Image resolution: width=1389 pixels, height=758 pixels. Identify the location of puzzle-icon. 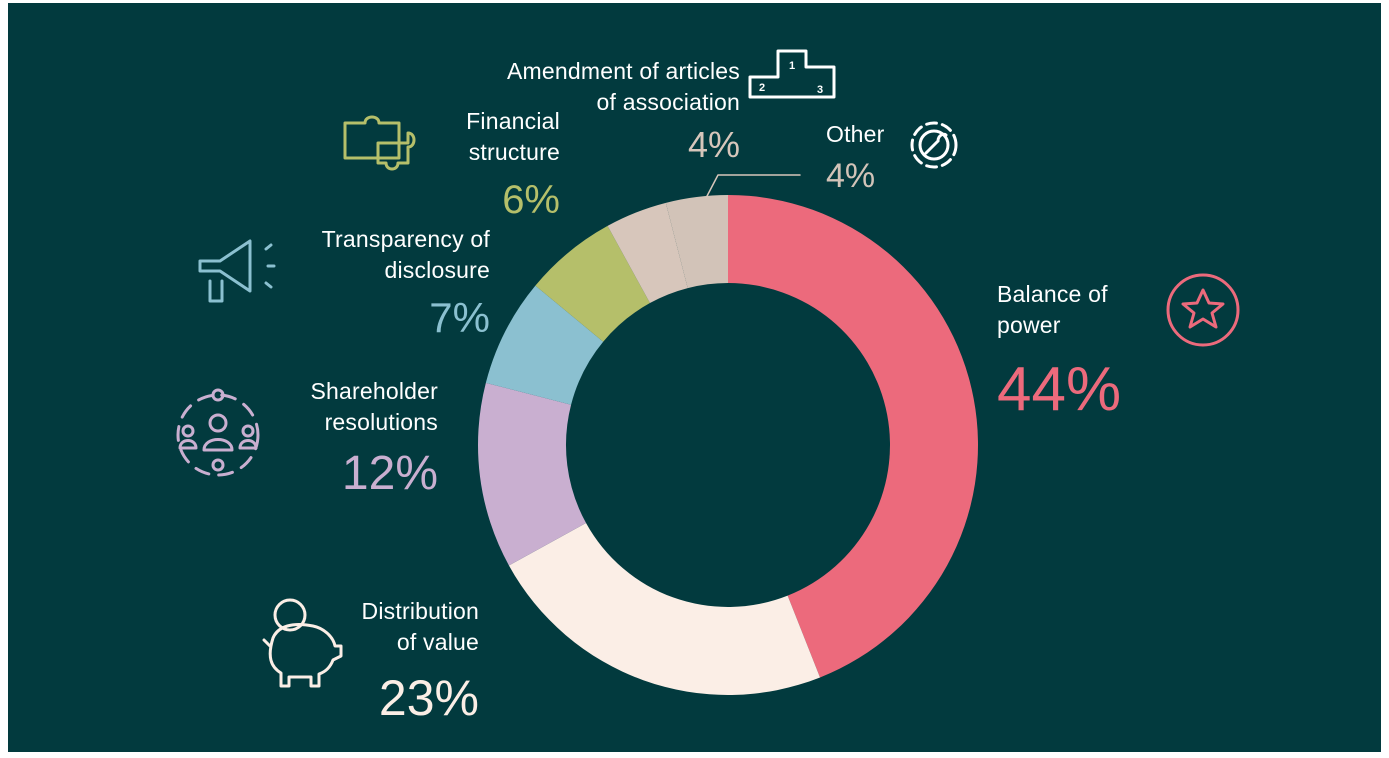
(379, 143).